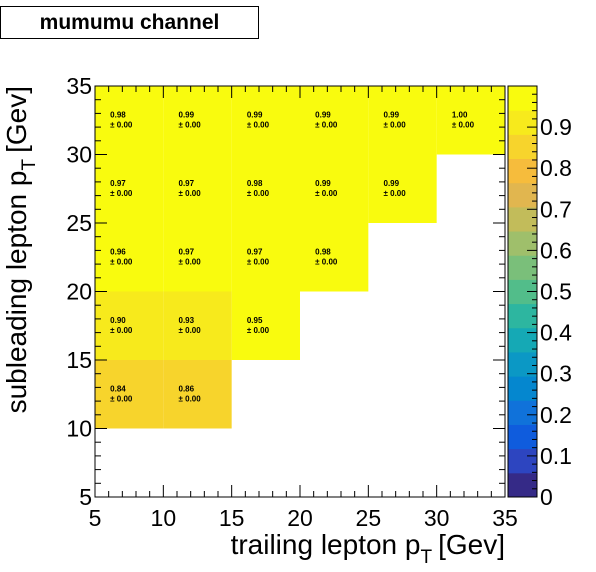 The width and height of the screenshot is (596, 572). I want to click on x-axis-title-sub: T, so click(426, 557).